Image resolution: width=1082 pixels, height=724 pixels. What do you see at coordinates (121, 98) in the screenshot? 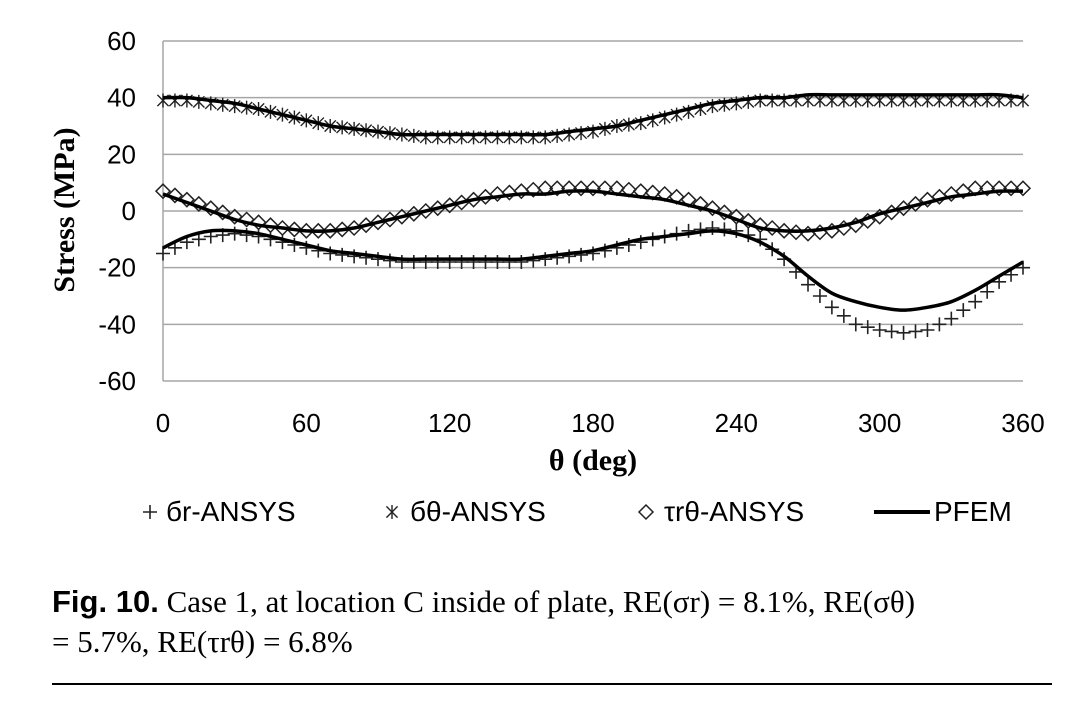
I see `y-tick-label: 40` at bounding box center [121, 98].